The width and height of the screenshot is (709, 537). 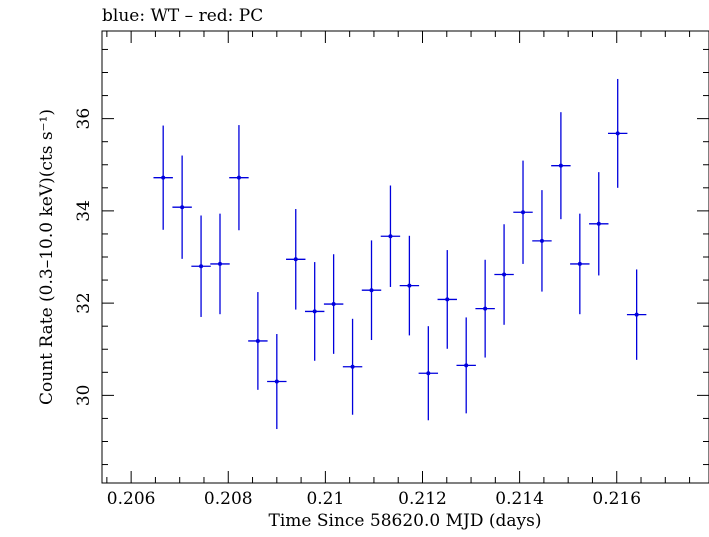 I want to click on x-axis-tick-labels: 0.206 0.208 0.21 0.212 0.214 0.216, so click(x=374, y=499).